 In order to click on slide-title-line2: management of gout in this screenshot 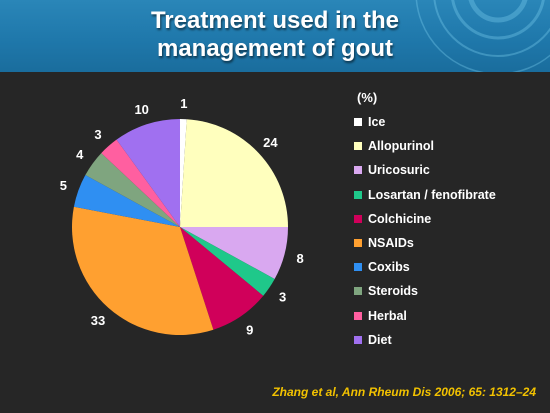, I will do `click(274, 48)`.